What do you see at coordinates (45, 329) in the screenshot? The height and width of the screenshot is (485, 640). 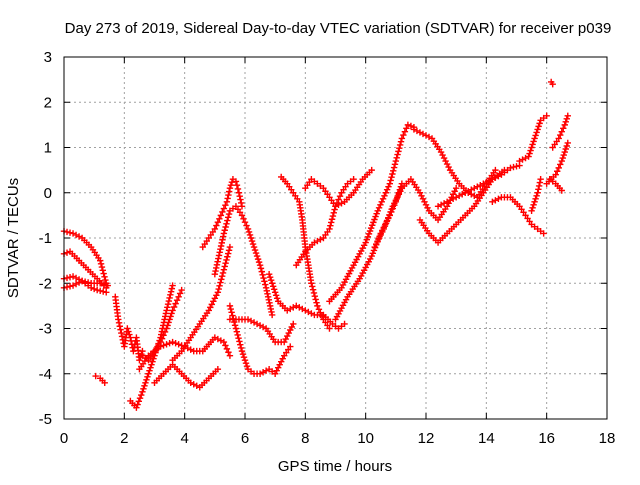 I see `y-tick-label: -3` at bounding box center [45, 329].